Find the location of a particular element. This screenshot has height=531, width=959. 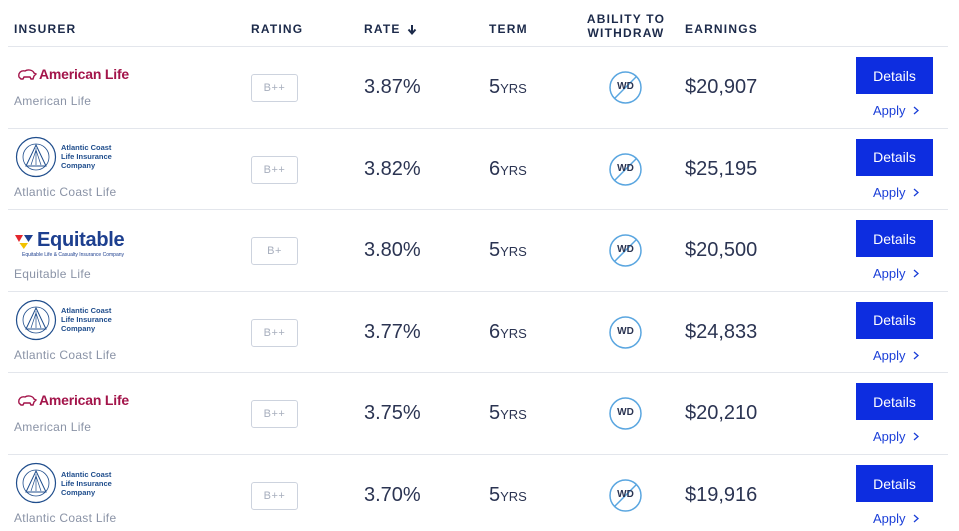

insurer-name: Equitable Life is located at coordinates (52, 274).